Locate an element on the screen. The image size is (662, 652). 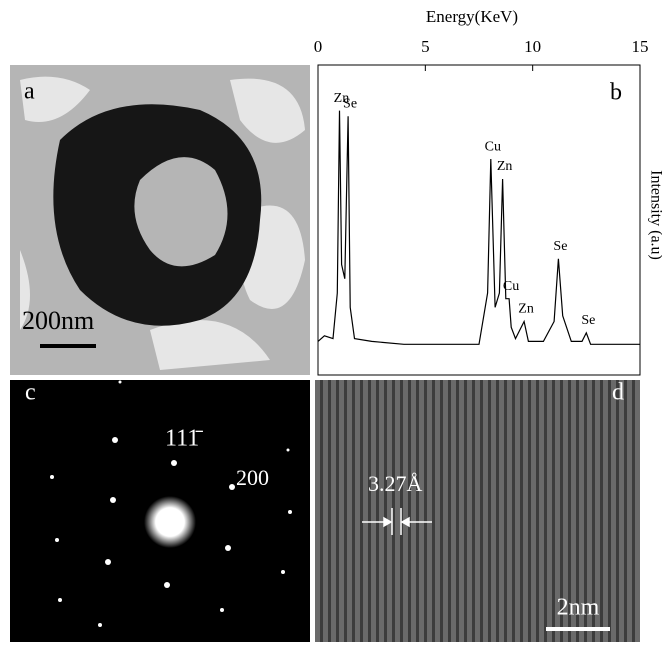
diffraction-spots is located at coordinates (171, 503).